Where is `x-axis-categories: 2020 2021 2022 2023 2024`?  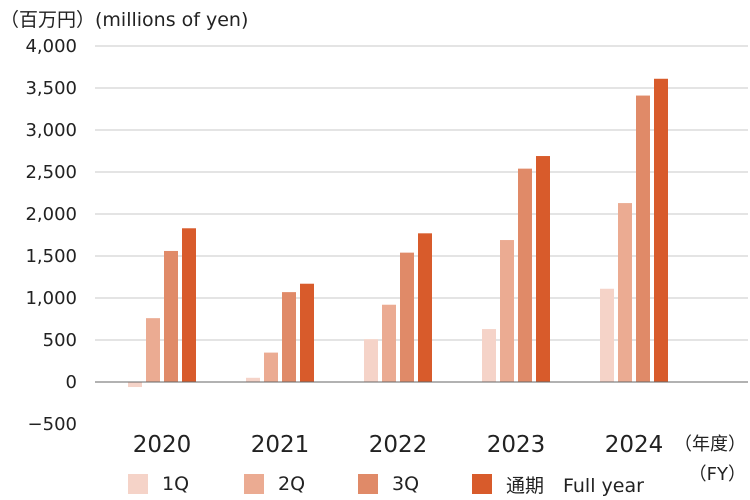 x-axis-categories: 2020 2021 2022 2023 2024 is located at coordinates (398, 445).